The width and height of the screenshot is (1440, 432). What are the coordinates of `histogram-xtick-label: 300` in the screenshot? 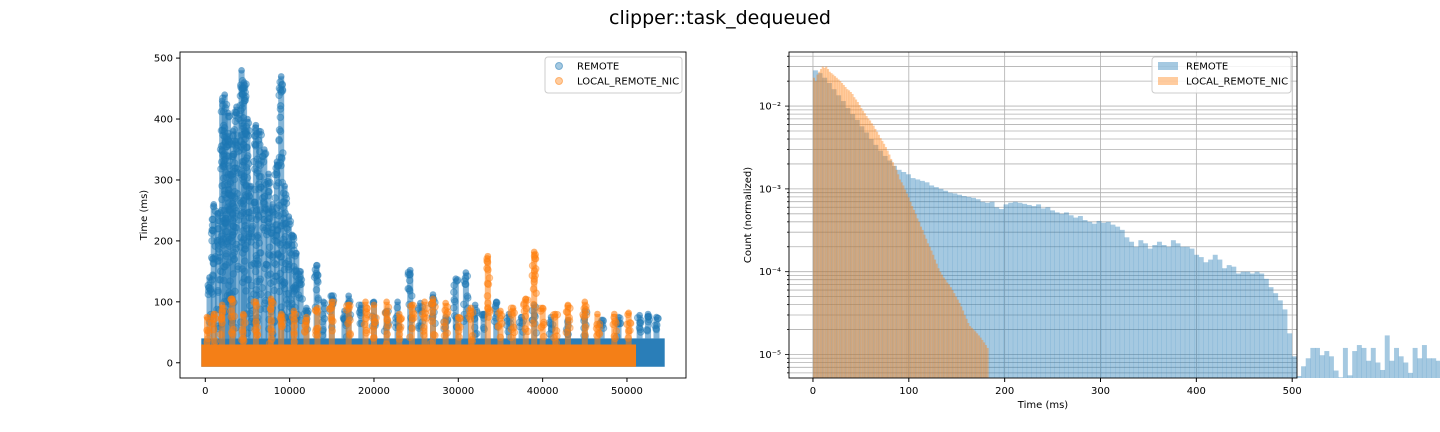 It's located at (1100, 391).